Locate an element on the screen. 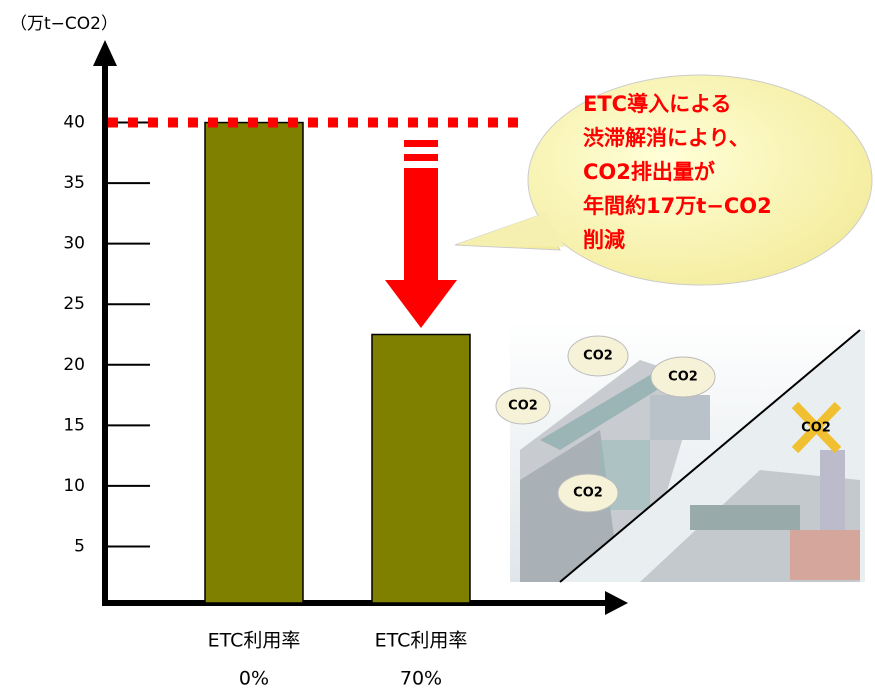 This screenshot has width=875, height=696. y-tick-label: 15 is located at coordinates (74, 425).